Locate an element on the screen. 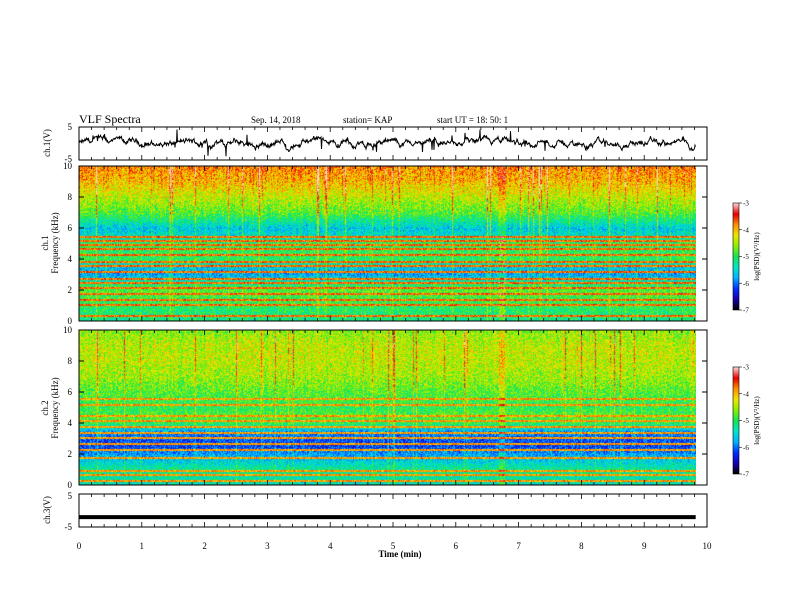  x-tick-label: 7 is located at coordinates (518, 546).